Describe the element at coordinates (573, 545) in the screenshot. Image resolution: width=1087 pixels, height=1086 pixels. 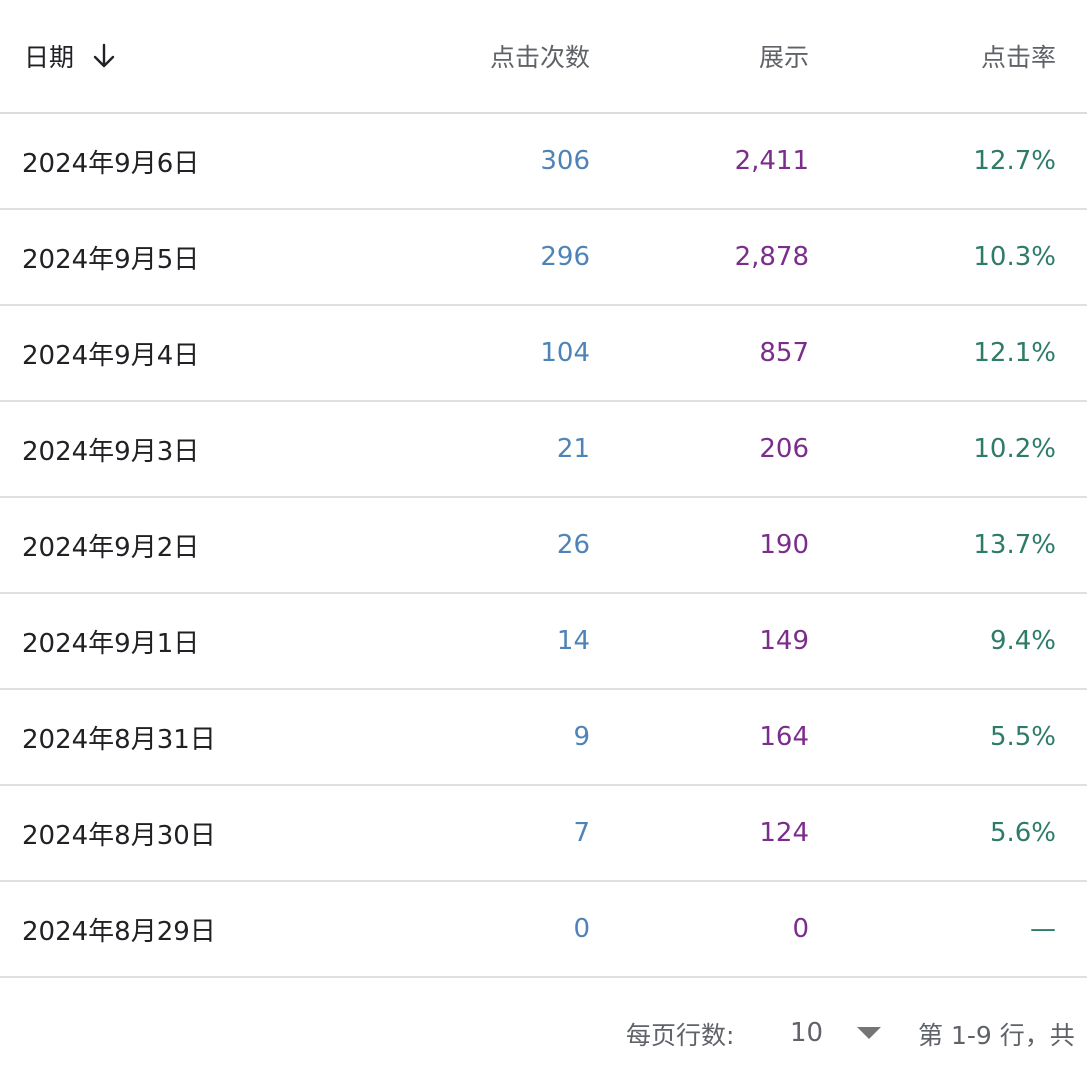
I see `clicks-cell: 26` at that location.